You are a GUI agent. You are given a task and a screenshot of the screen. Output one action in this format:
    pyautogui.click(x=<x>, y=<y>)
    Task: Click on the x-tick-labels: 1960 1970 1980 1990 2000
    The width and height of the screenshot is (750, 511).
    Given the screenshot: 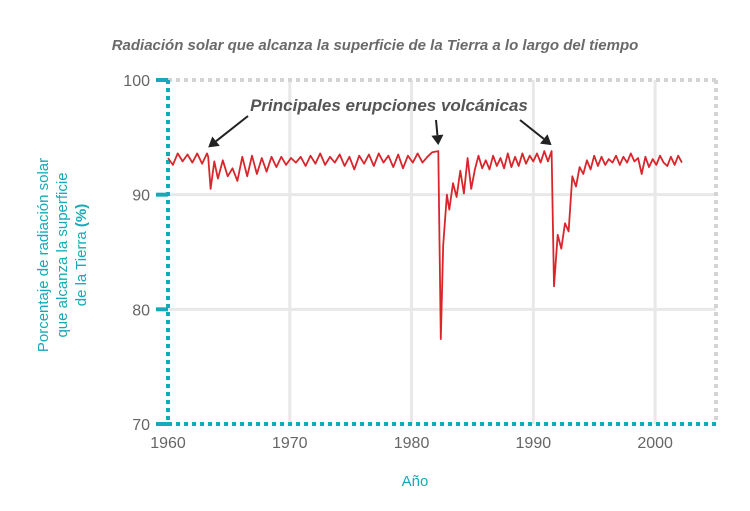 What is the action you would take?
    pyautogui.click(x=411, y=443)
    